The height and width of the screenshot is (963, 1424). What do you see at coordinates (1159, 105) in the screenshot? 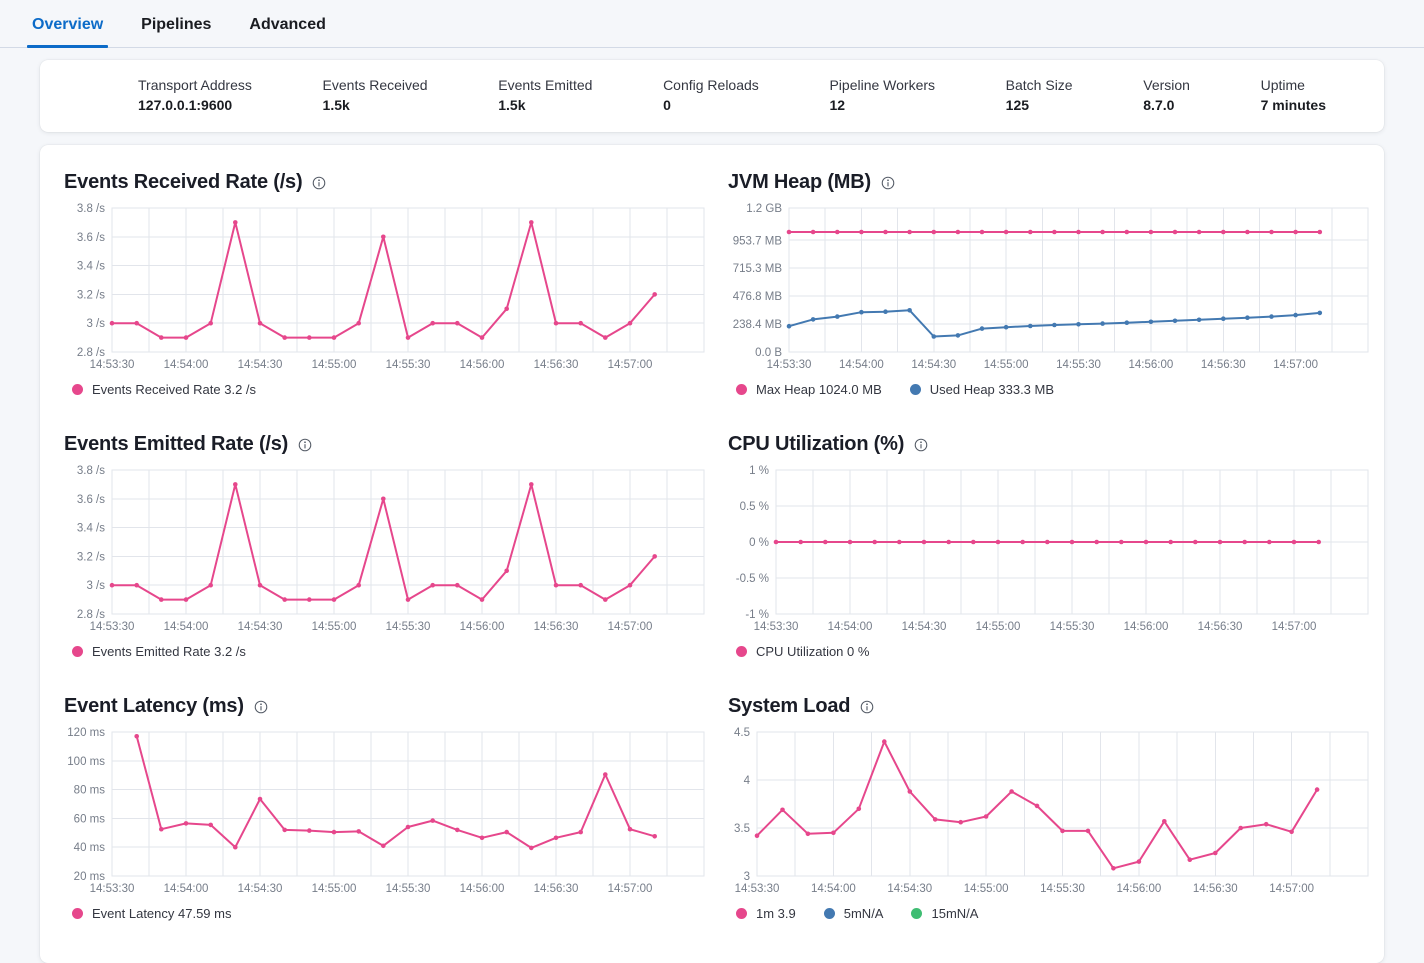
I see `stat-value: 8.7.0` at bounding box center [1159, 105].